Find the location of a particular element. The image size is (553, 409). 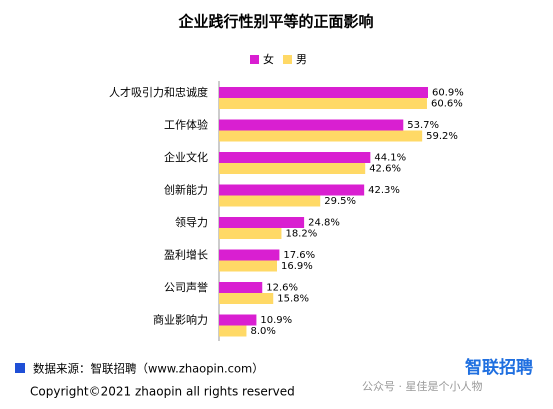

logo: 智联招聘 is located at coordinates (499, 367).